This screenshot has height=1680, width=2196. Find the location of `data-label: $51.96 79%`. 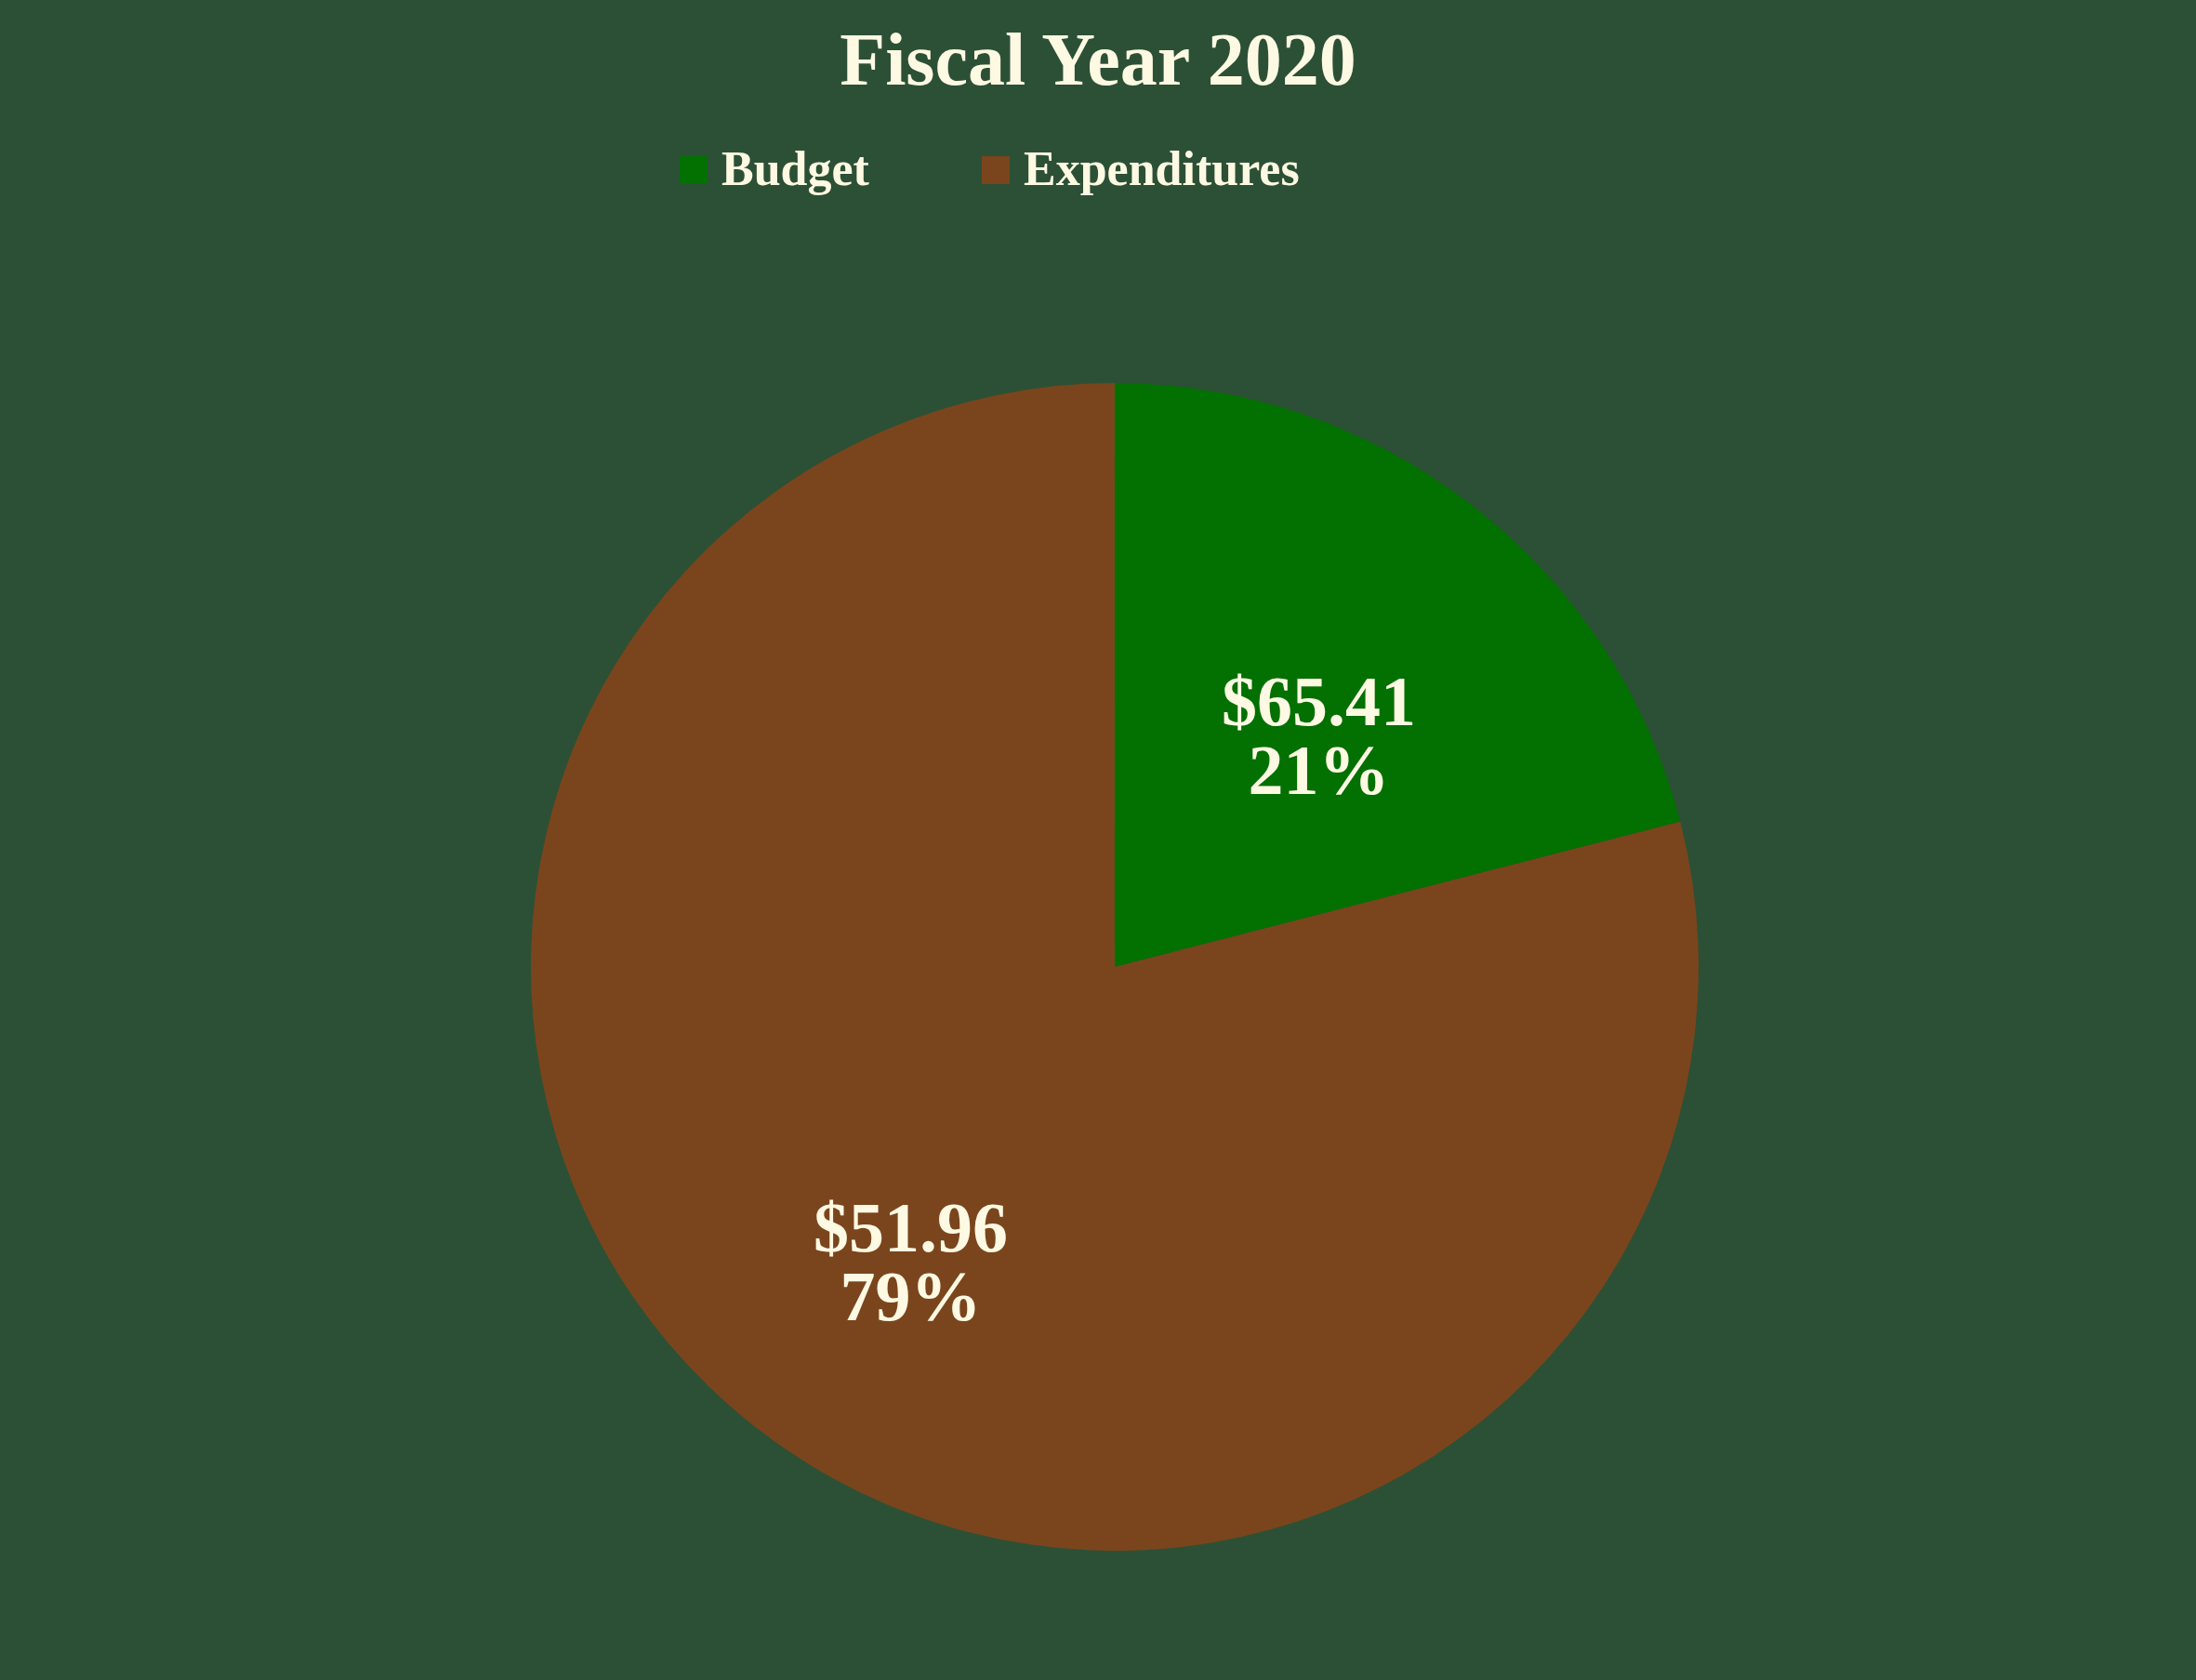

data-label: $51.96 79% is located at coordinates (911, 1261).